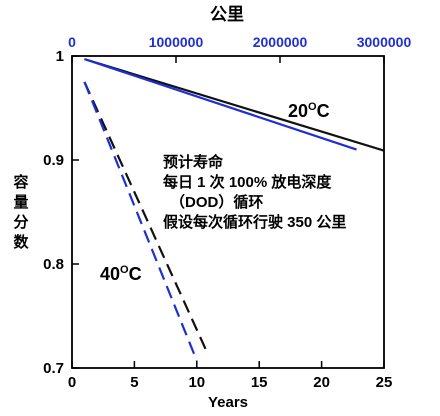  What do you see at coordinates (239, 48) in the screenshot?
I see `x-top-axis: 0 1000000 2000000 3000000` at bounding box center [239, 48].